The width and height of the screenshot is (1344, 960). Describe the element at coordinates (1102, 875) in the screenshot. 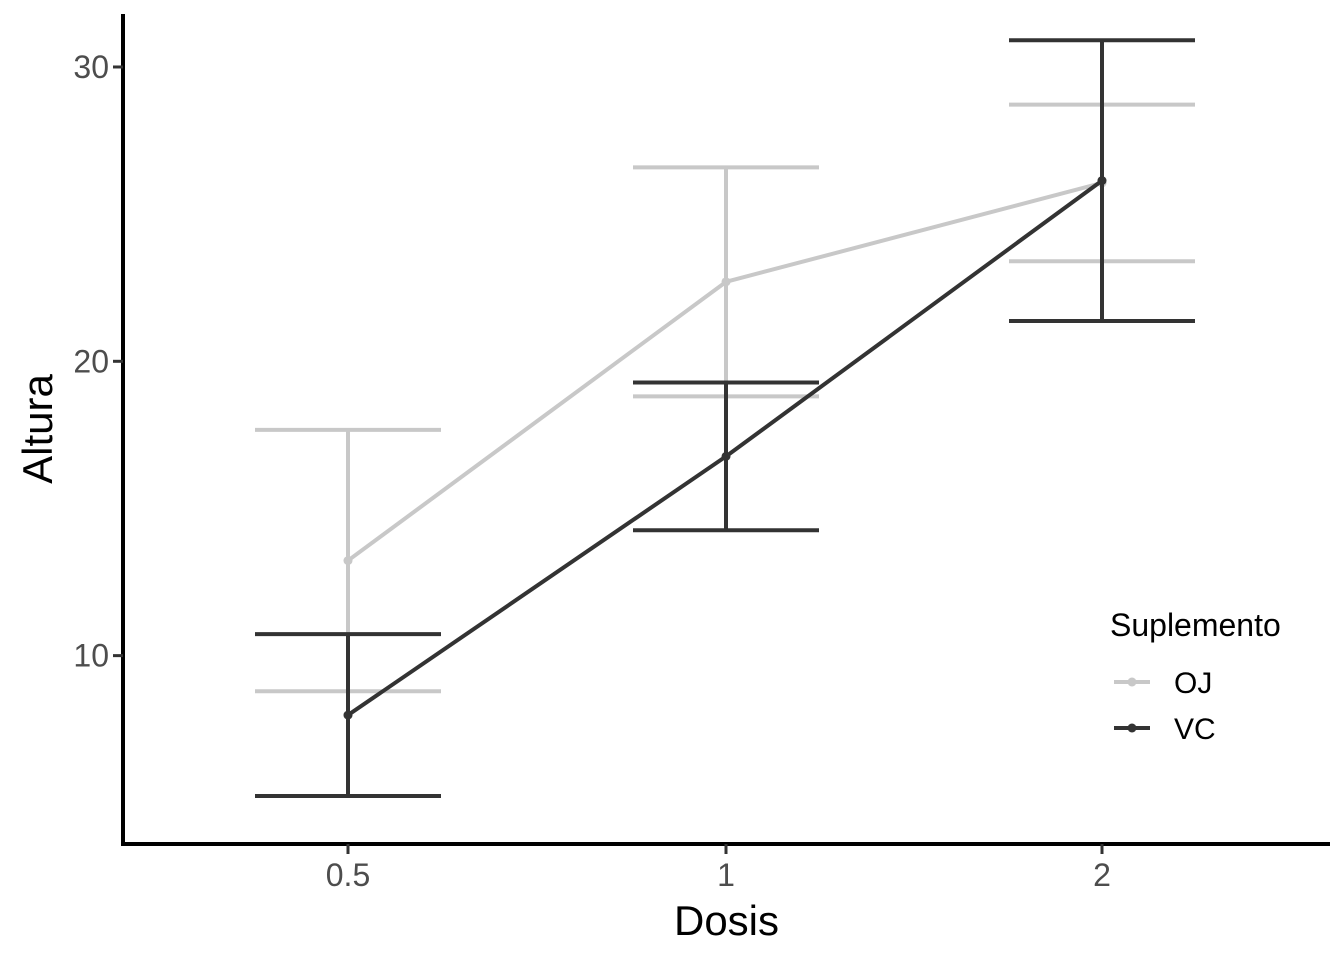

I see `x-tick-label: 2` at that location.